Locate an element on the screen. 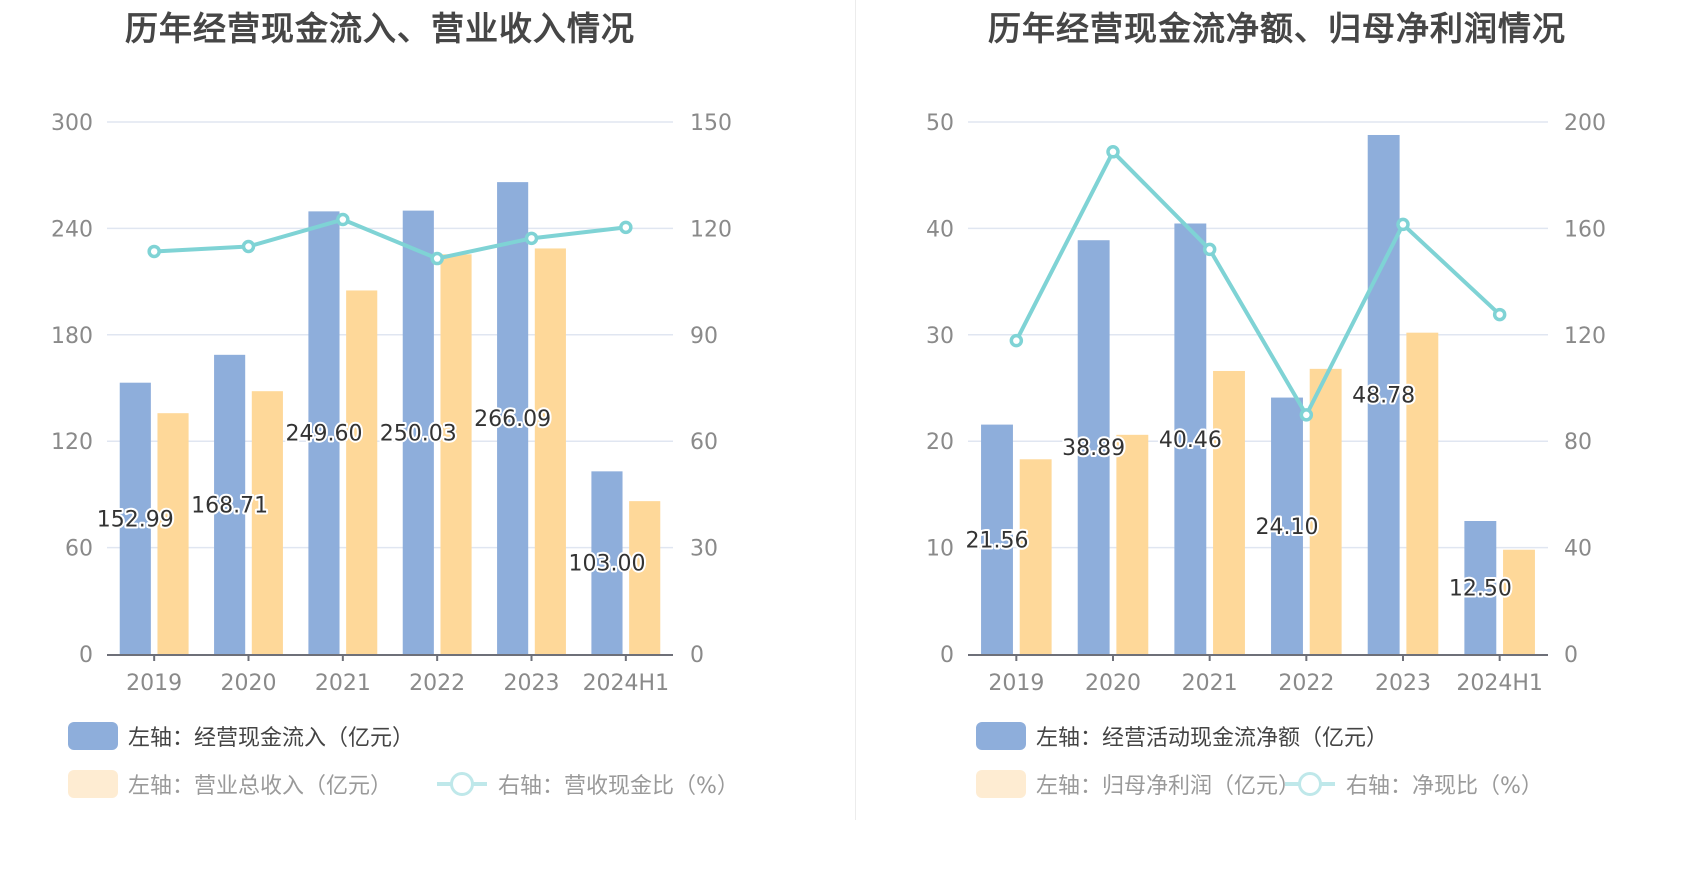 Image resolution: width=1700 pixels, height=874 pixels. y-axis-left-tick-label: 10 is located at coordinates (940, 549).